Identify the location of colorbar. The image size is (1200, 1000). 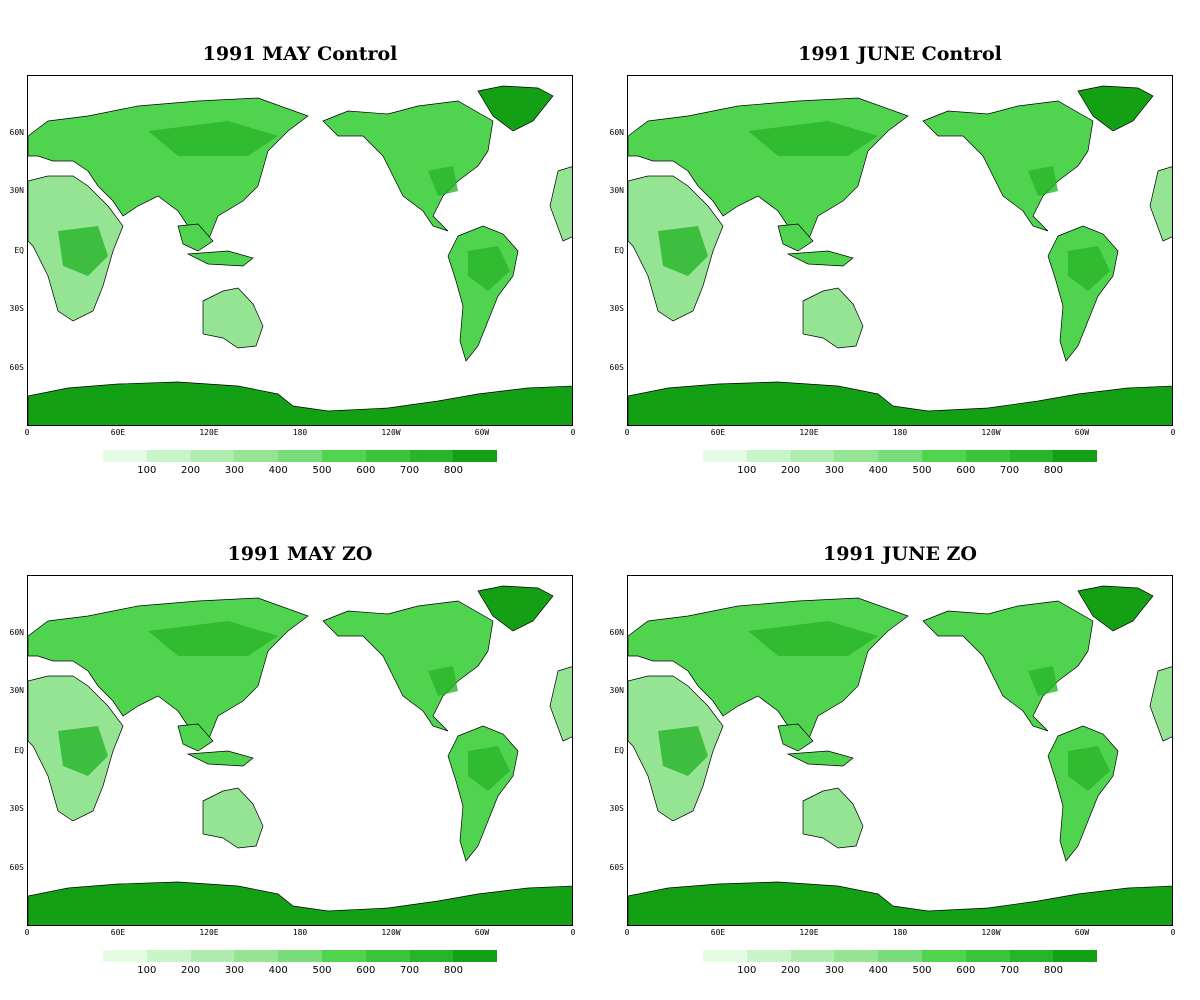
(300, 456).